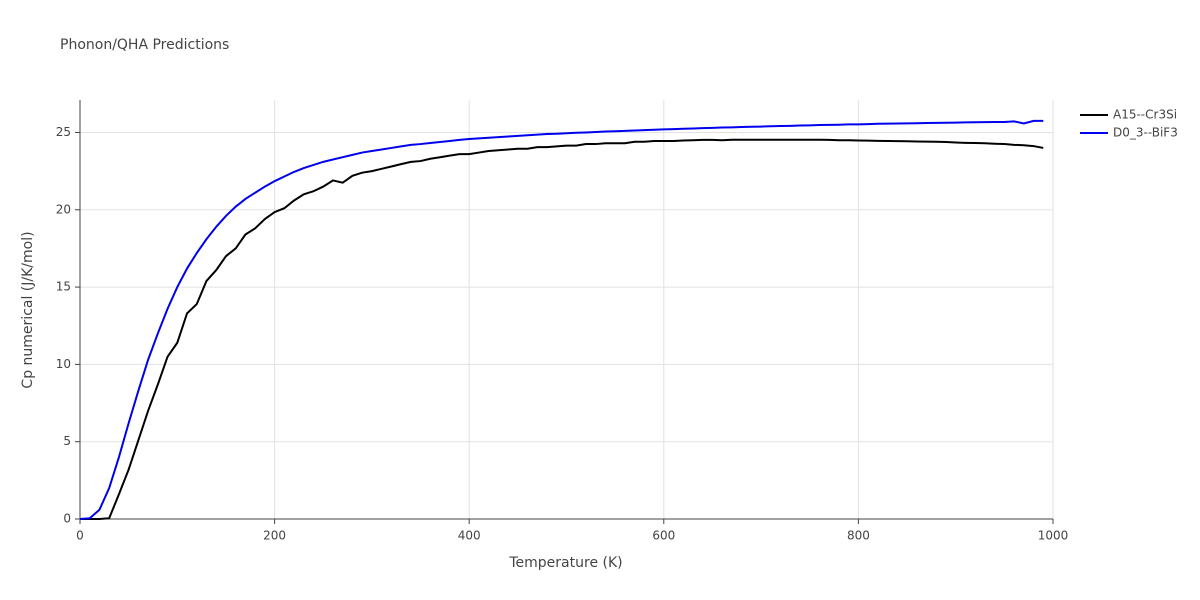 The image size is (1200, 600). I want to click on chart-title: Phonon/QHA Predictions, so click(144, 45).